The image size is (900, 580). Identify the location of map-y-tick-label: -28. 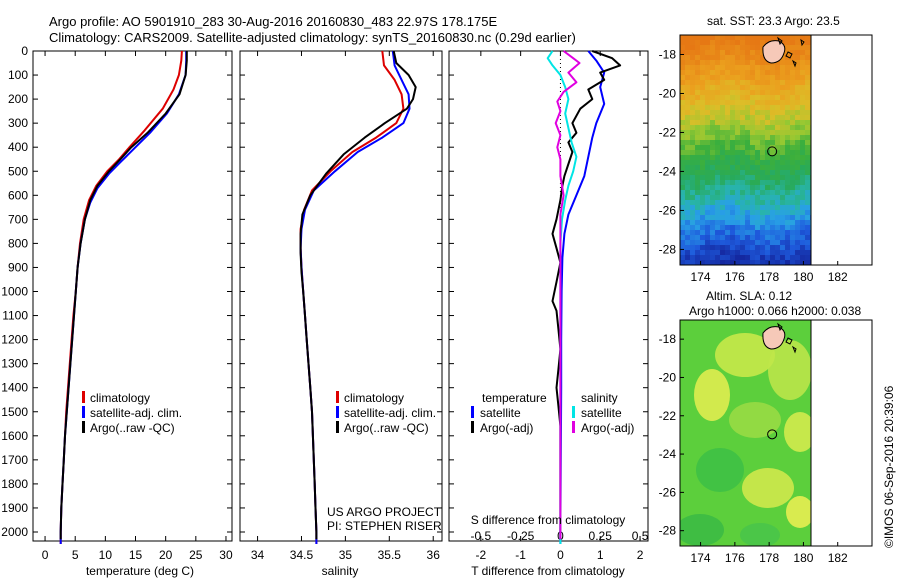
(668, 531).